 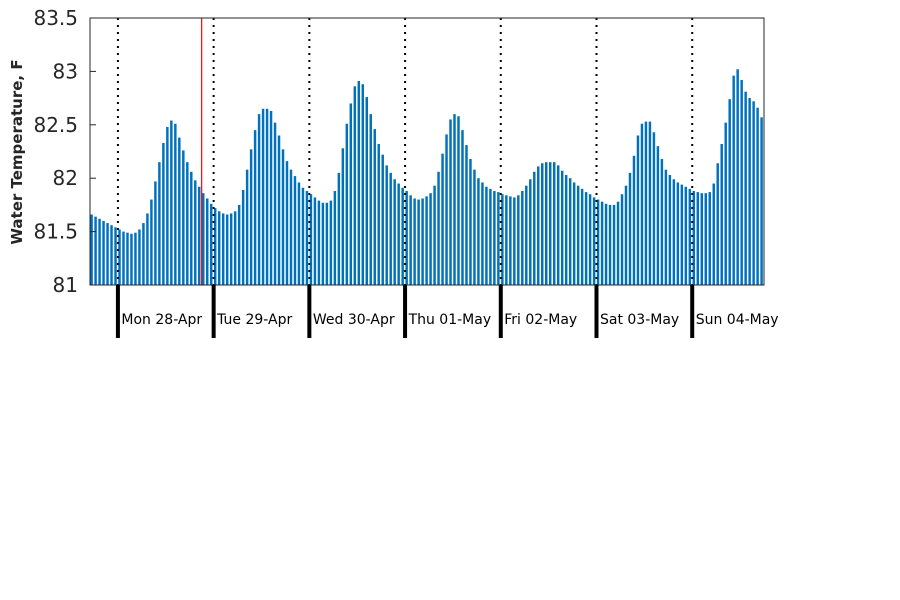 I want to click on y-axis-label: Water Temperature, F, so click(x=17, y=151).